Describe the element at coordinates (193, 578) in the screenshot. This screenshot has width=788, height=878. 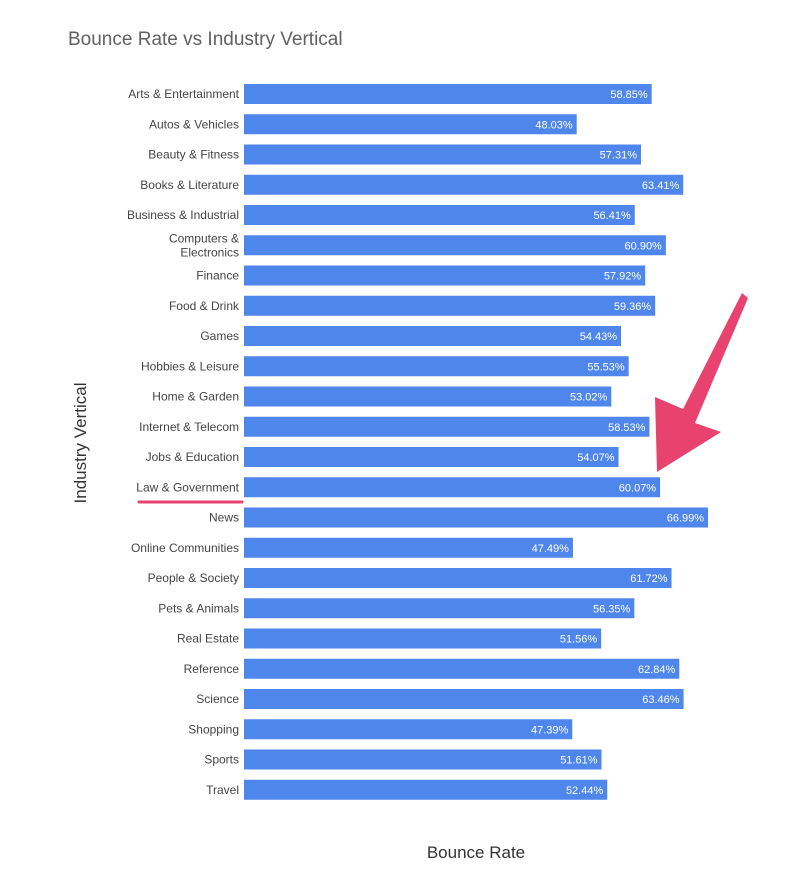
I see `category-label-people-and-society: People & Society` at that location.